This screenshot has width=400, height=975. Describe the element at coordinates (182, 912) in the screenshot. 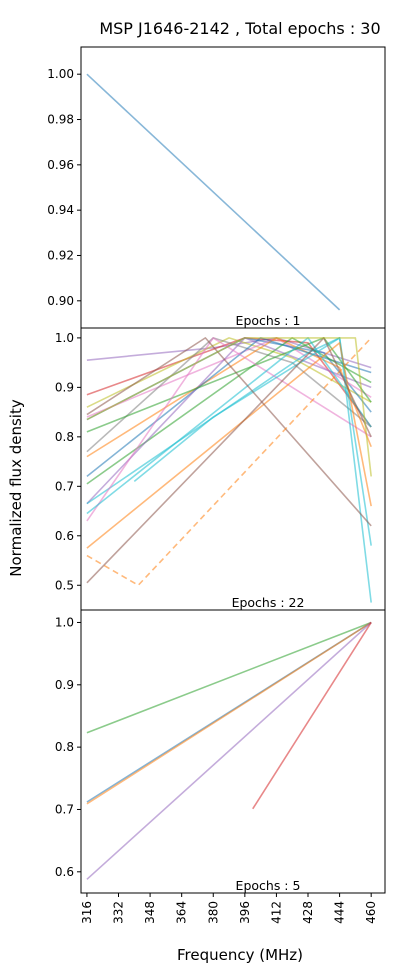

I see `x-tick-label: 364` at that location.